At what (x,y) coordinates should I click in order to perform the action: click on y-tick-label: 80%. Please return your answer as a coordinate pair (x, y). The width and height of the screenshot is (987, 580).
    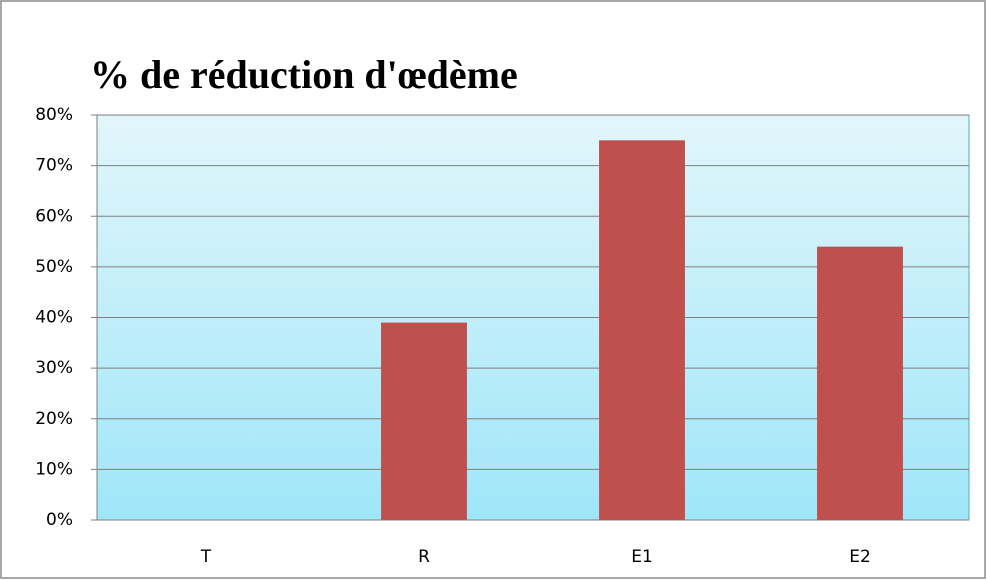
    Looking at the image, I should click on (54, 115).